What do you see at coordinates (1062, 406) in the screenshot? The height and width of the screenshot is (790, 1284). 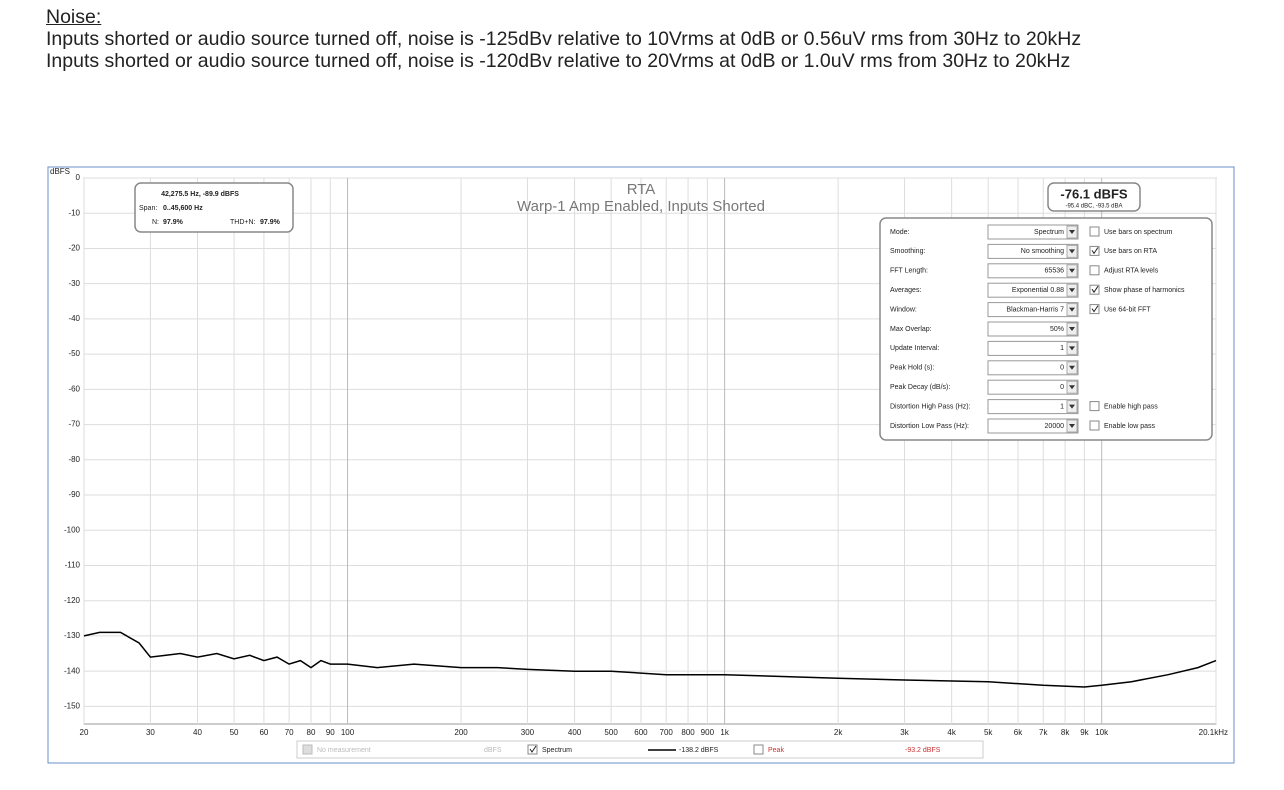 I see `setting-value: 1` at bounding box center [1062, 406].